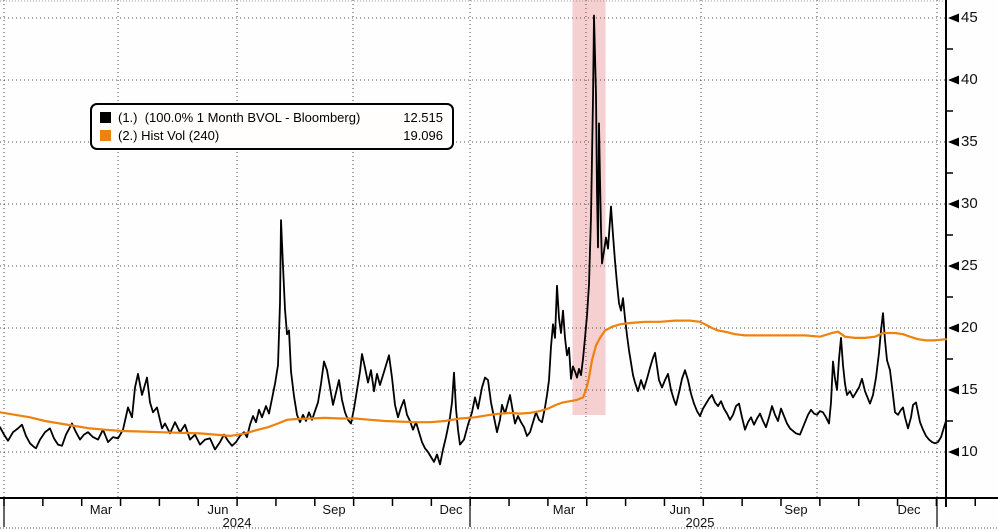  What do you see at coordinates (969, 203) in the screenshot?
I see `y-axis-tick-label: 30` at bounding box center [969, 203].